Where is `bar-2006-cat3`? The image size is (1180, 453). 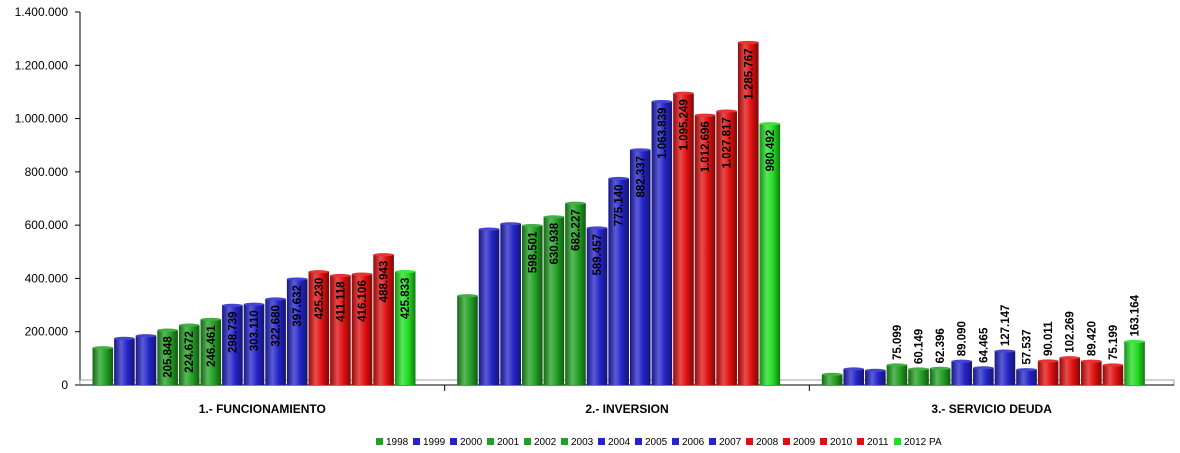 bar-2006-cat3 is located at coordinates (1005, 368).